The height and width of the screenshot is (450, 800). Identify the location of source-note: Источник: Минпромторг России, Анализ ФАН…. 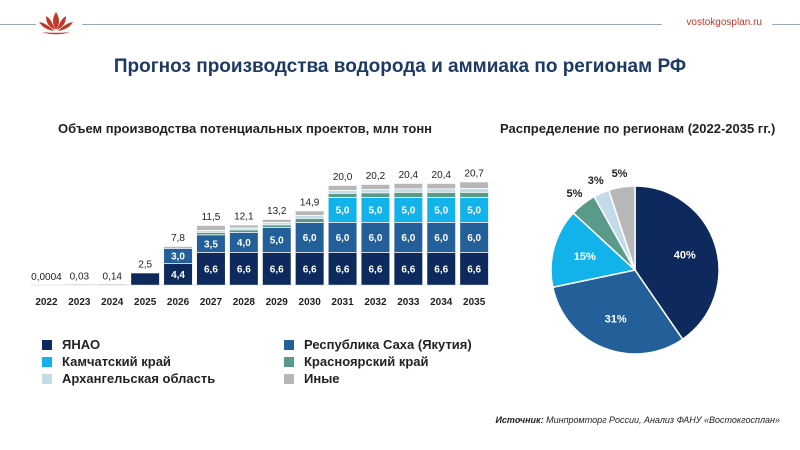
(637, 420).